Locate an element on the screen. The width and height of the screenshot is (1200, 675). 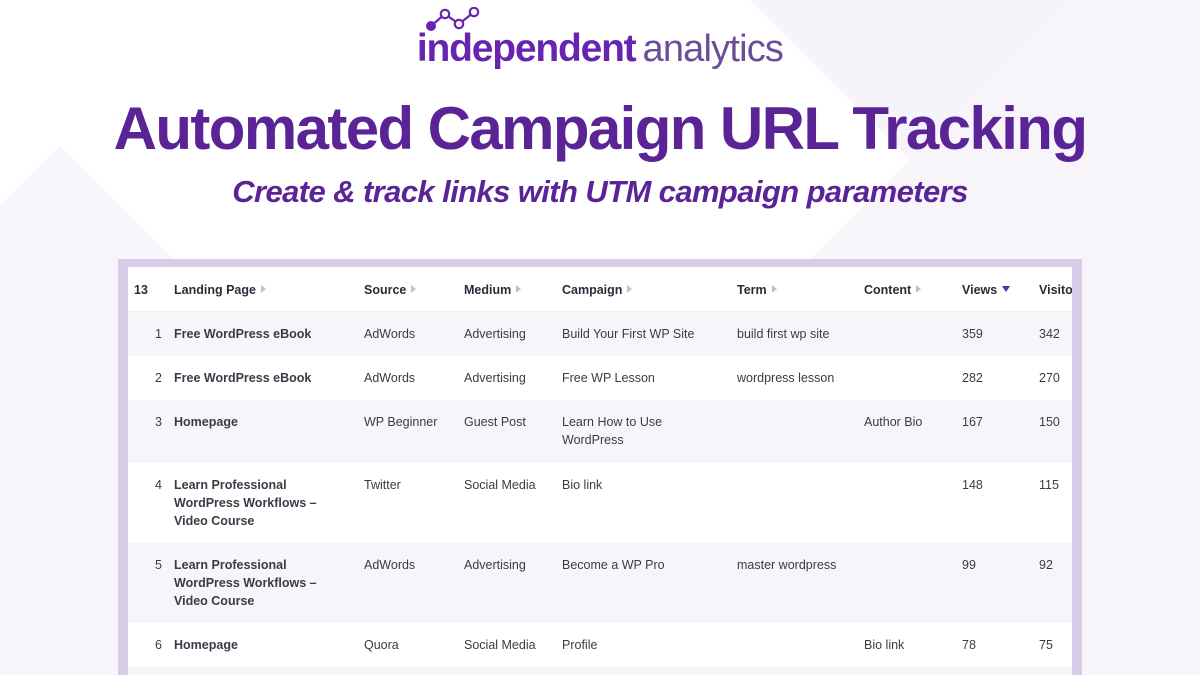
sort-arrow-icon-source is located at coordinates (414, 289).